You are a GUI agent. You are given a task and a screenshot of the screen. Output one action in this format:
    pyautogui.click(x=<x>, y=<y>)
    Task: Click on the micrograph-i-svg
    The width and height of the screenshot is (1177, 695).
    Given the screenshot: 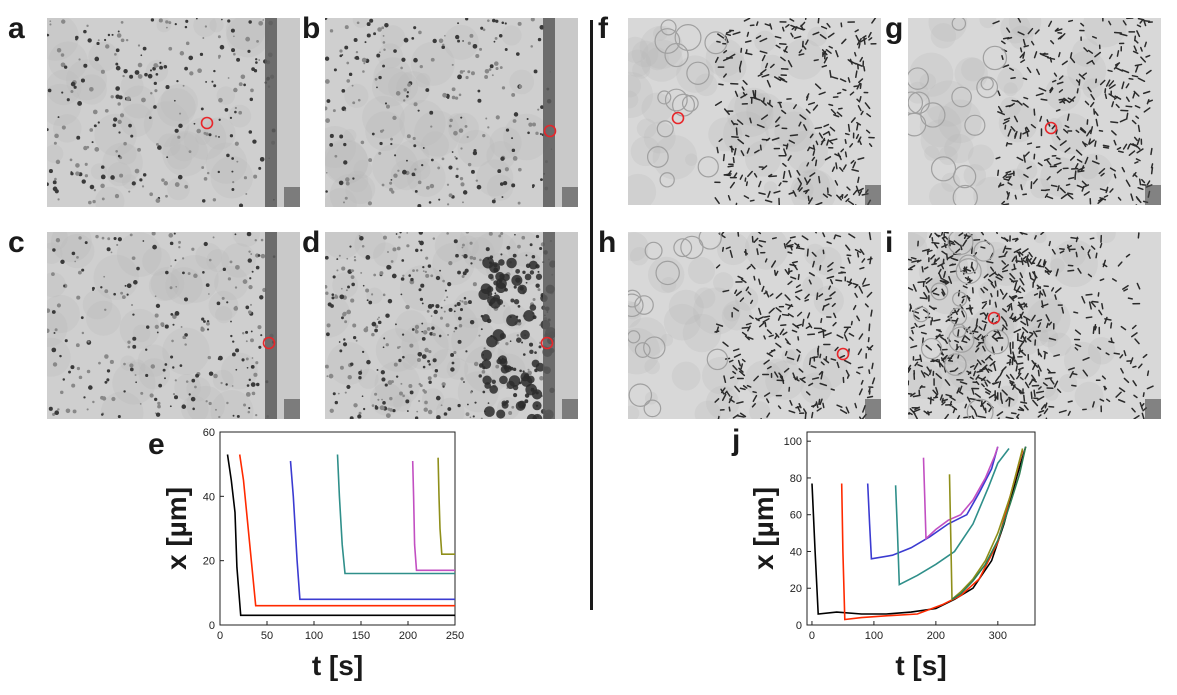 What is the action you would take?
    pyautogui.click(x=1034, y=325)
    